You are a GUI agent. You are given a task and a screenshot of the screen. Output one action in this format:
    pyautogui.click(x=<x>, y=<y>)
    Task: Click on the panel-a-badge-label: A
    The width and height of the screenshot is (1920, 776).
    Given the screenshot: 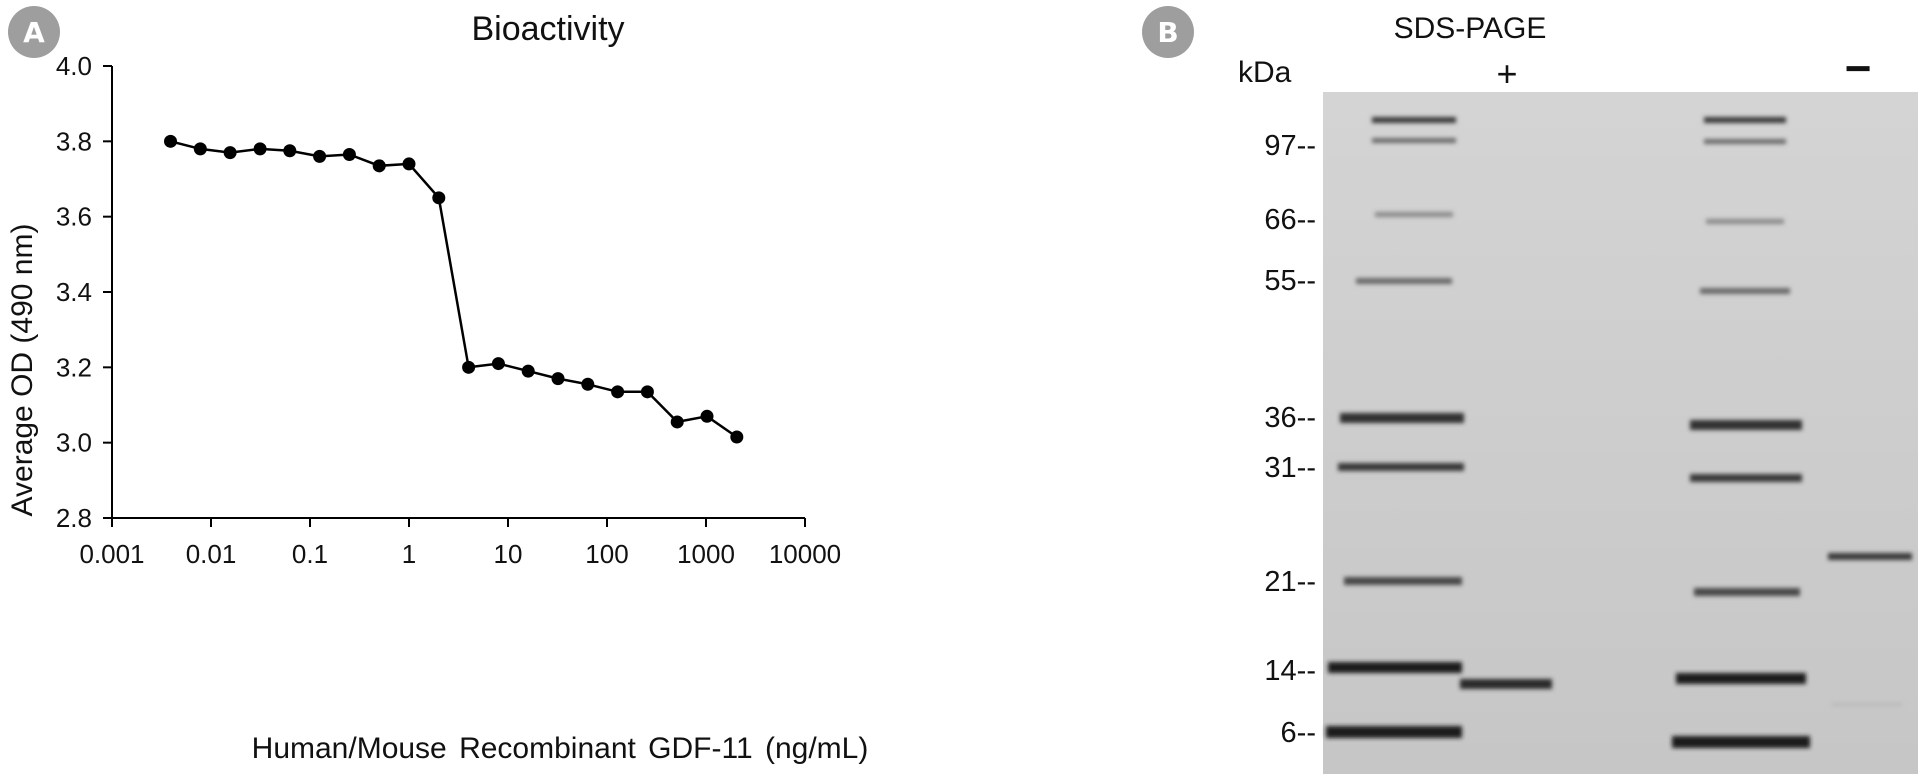 What is the action you would take?
    pyautogui.click(x=34, y=32)
    